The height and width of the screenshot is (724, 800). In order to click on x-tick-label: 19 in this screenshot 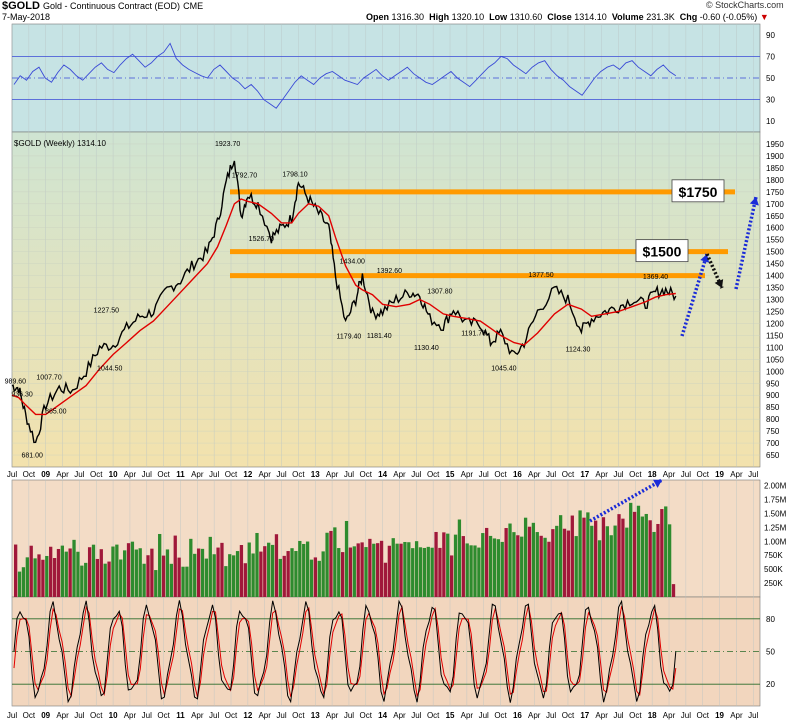, I will do `click(719, 474)`.